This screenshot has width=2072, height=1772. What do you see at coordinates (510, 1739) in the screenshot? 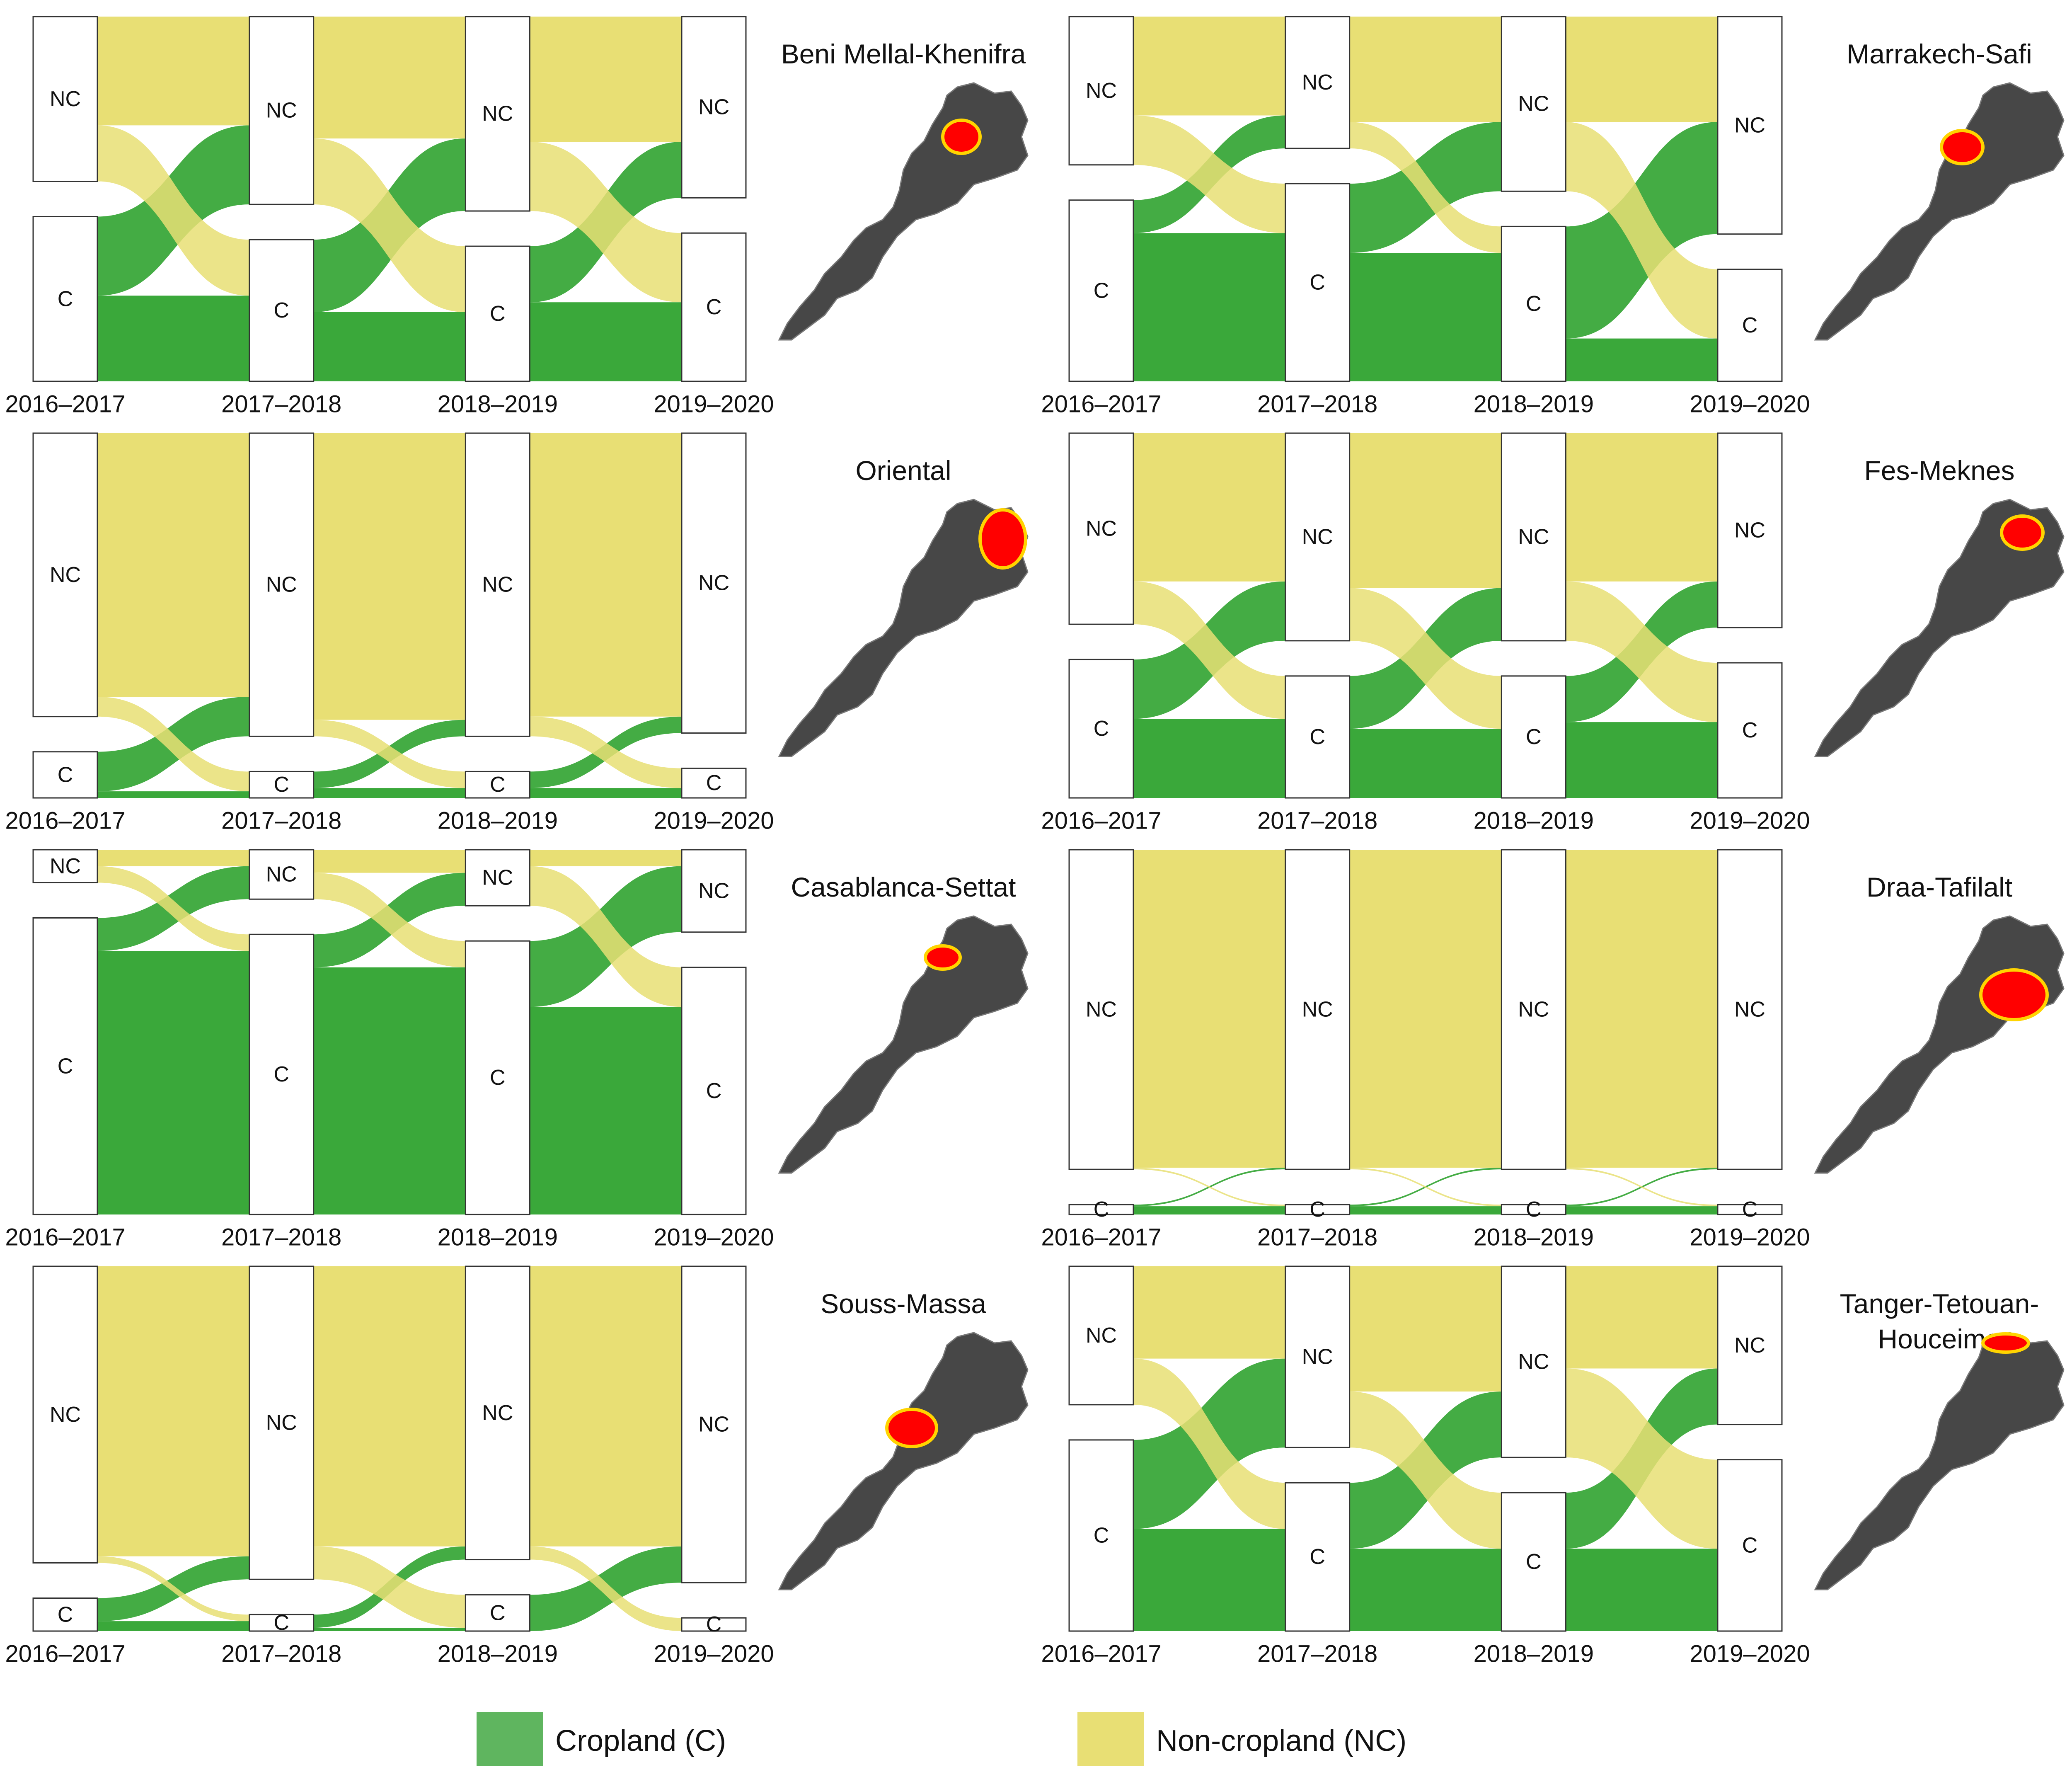
I see `legend-swatch-c` at bounding box center [510, 1739].